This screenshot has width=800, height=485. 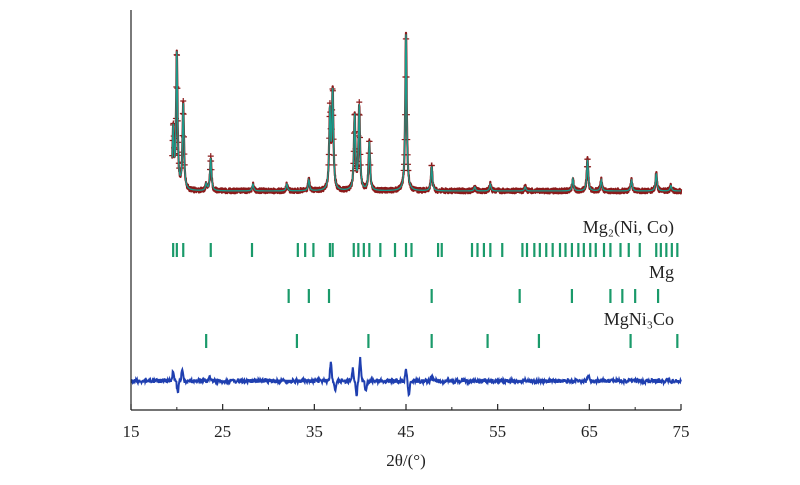 I want to click on x-axis-label: 2θ/(°), so click(x=406, y=460).